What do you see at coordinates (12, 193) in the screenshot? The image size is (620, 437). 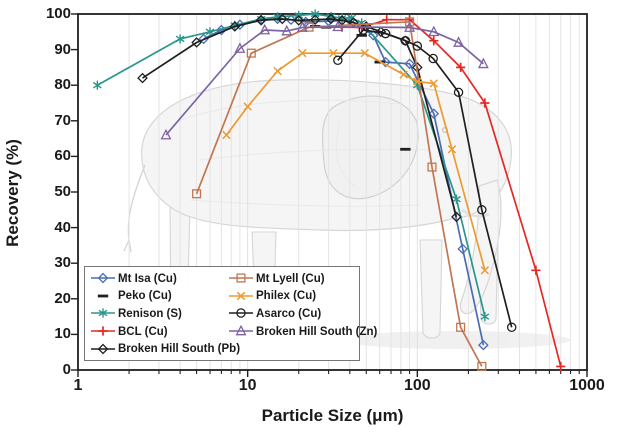 I see `y-axis-title: Recovery (%)` at bounding box center [12, 193].